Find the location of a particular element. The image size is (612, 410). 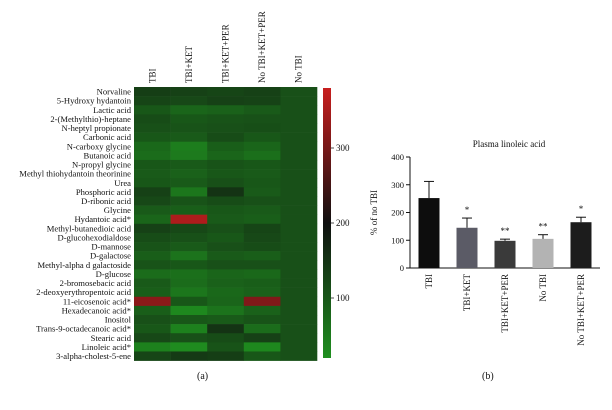

bar-chart-title: Plasma linoleic acid is located at coordinates (509, 144).